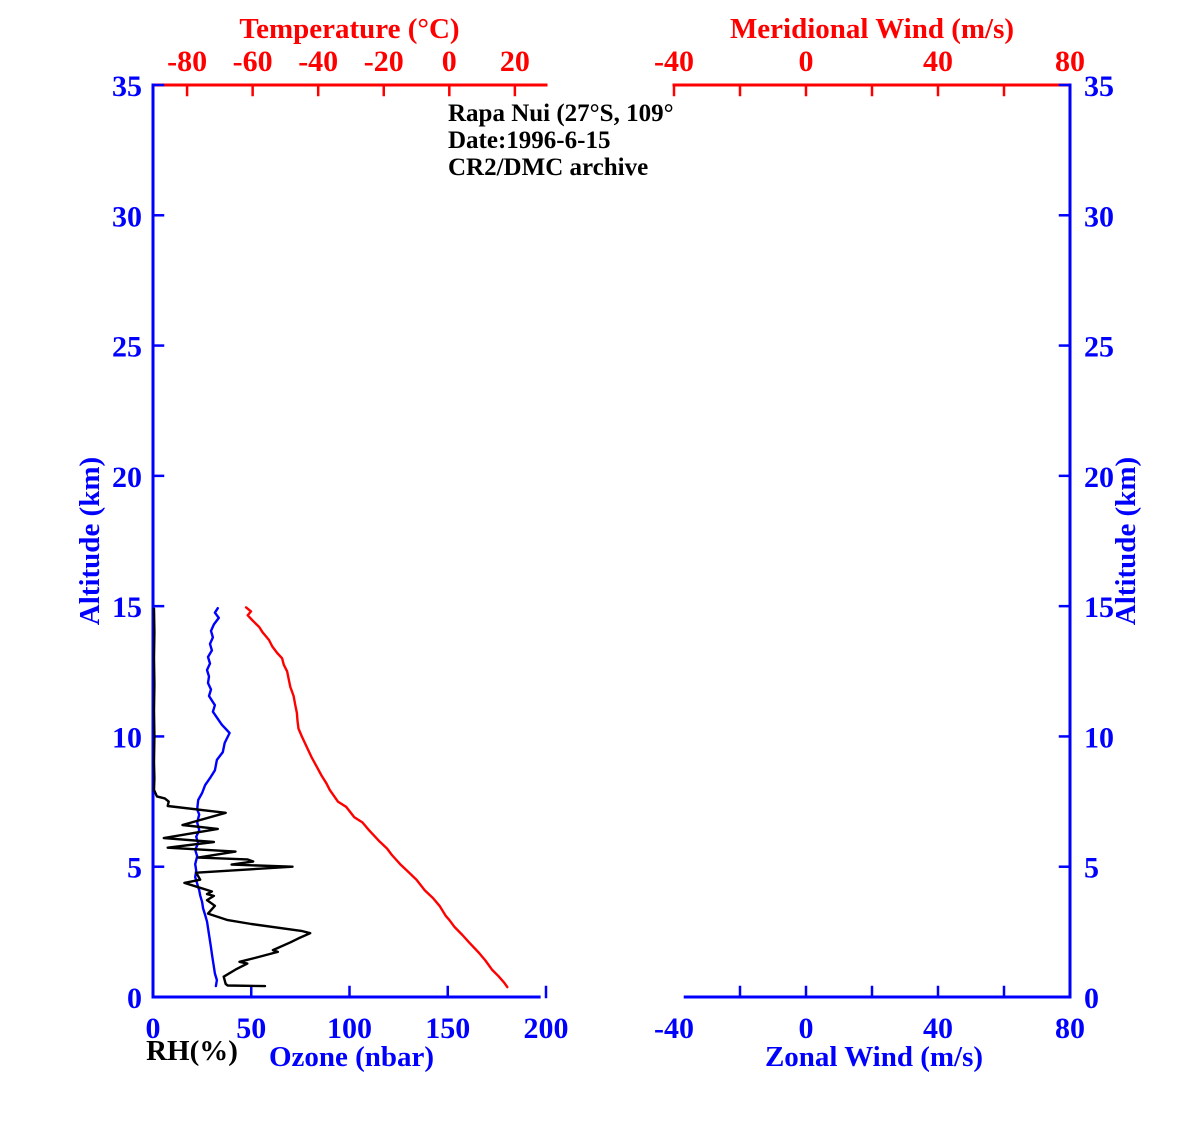 This screenshot has width=1181, height=1122. What do you see at coordinates (251, 1028) in the screenshot?
I see `tick-label: 50` at bounding box center [251, 1028].